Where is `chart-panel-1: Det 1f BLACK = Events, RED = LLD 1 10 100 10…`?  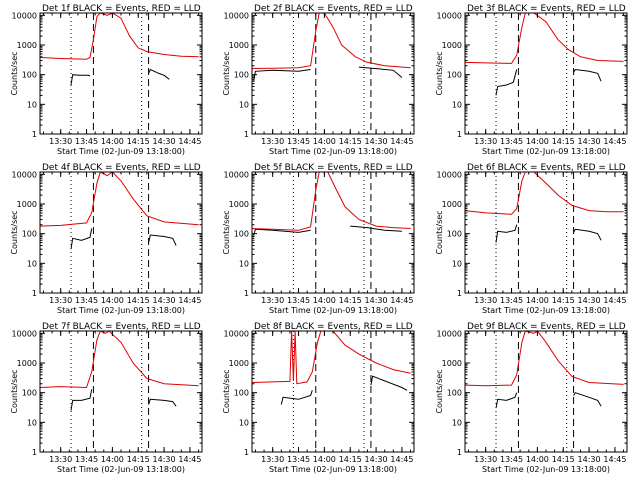
chart-panel-1: Det 1f BLACK = Events, RED = LLD 1 10 100 10… is located at coordinates (106, 80).